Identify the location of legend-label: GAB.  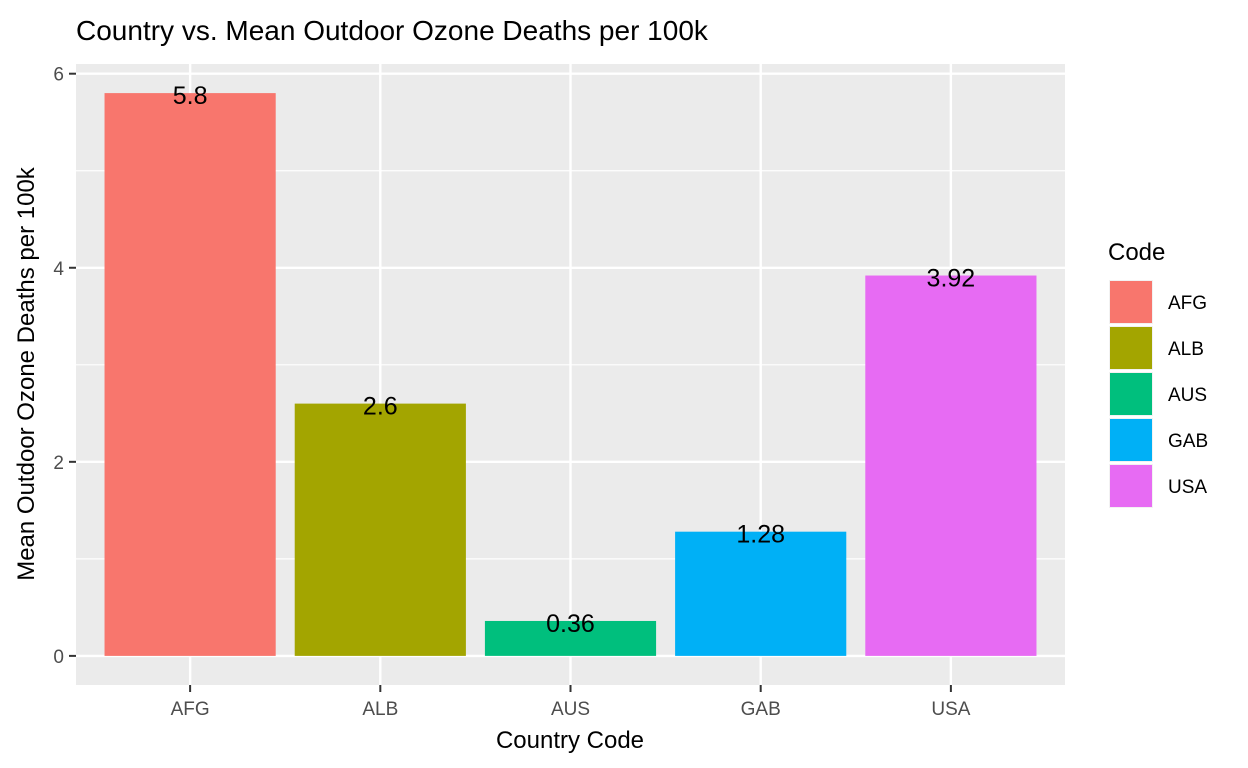
(1188, 441).